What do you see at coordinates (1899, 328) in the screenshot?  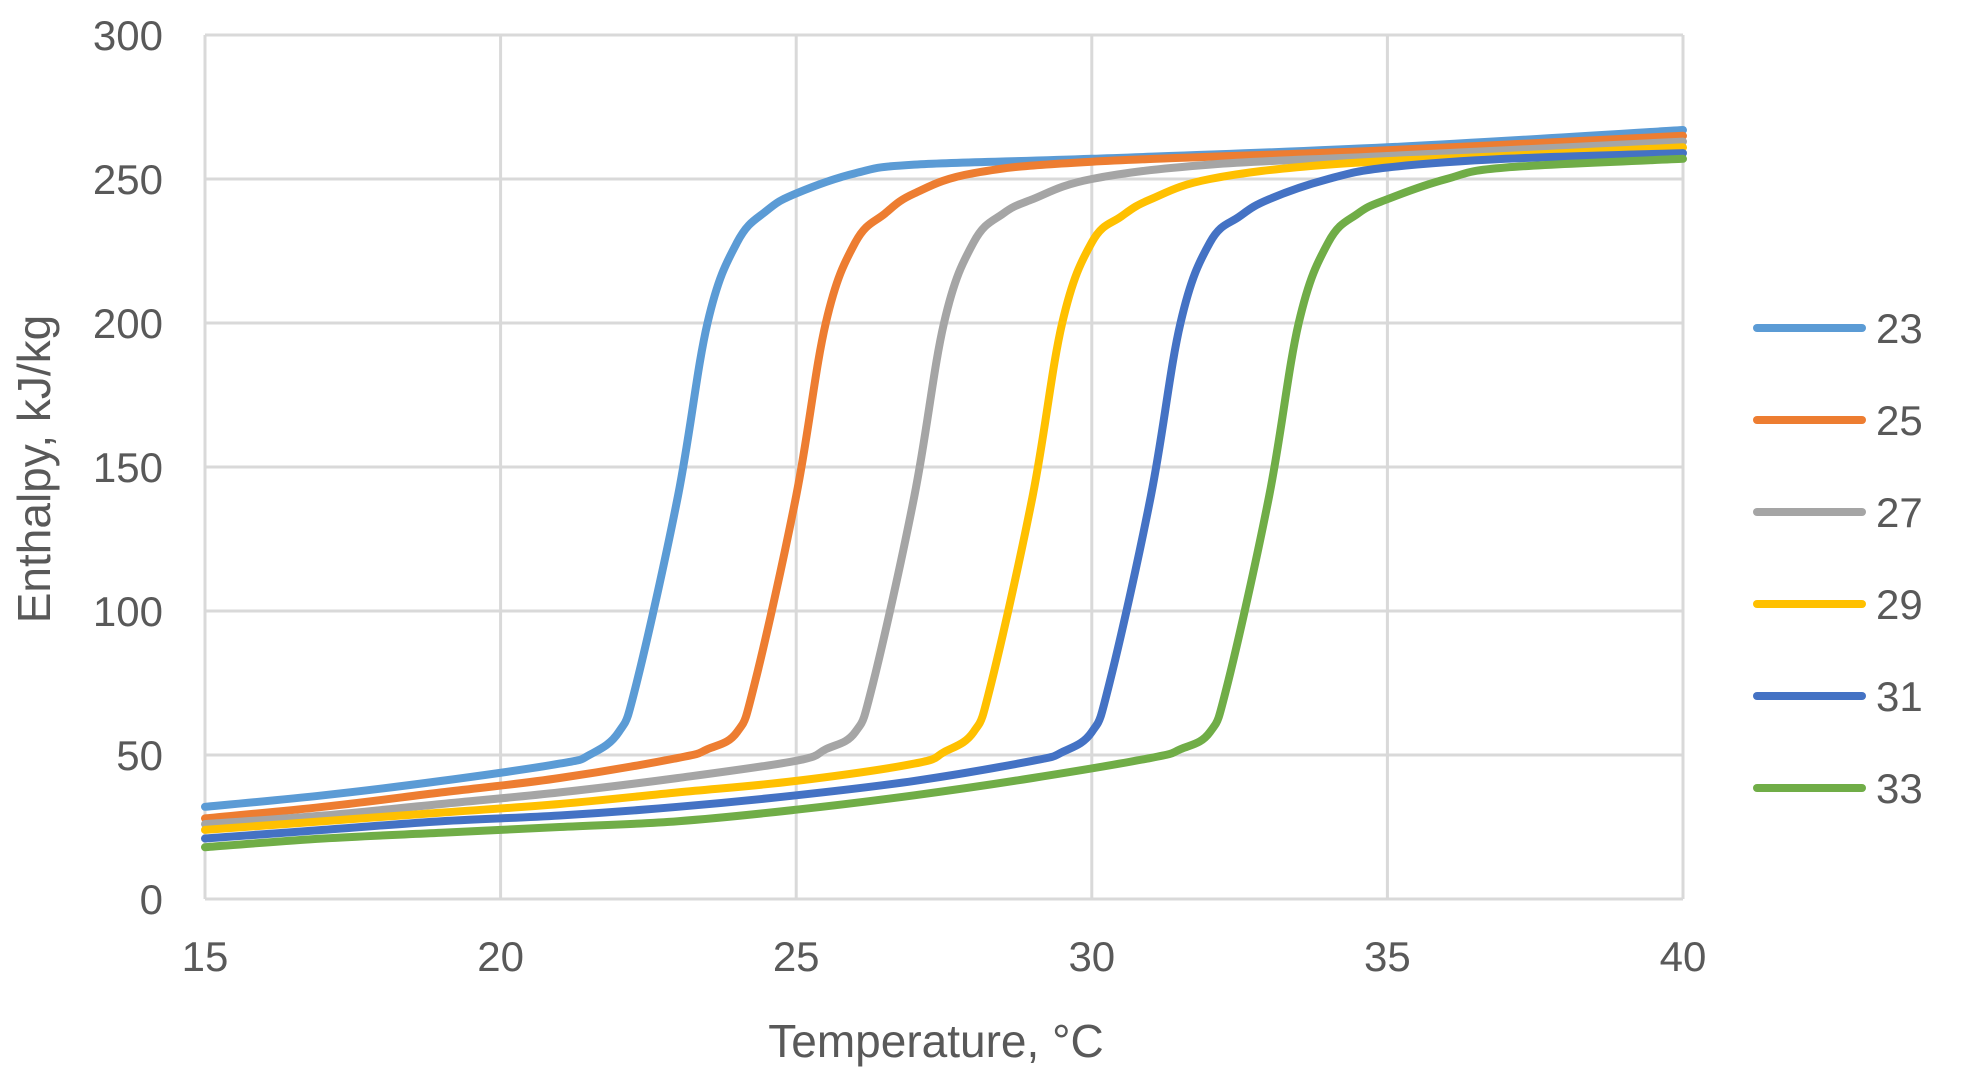 I see `legend-label-23: 23` at bounding box center [1899, 328].